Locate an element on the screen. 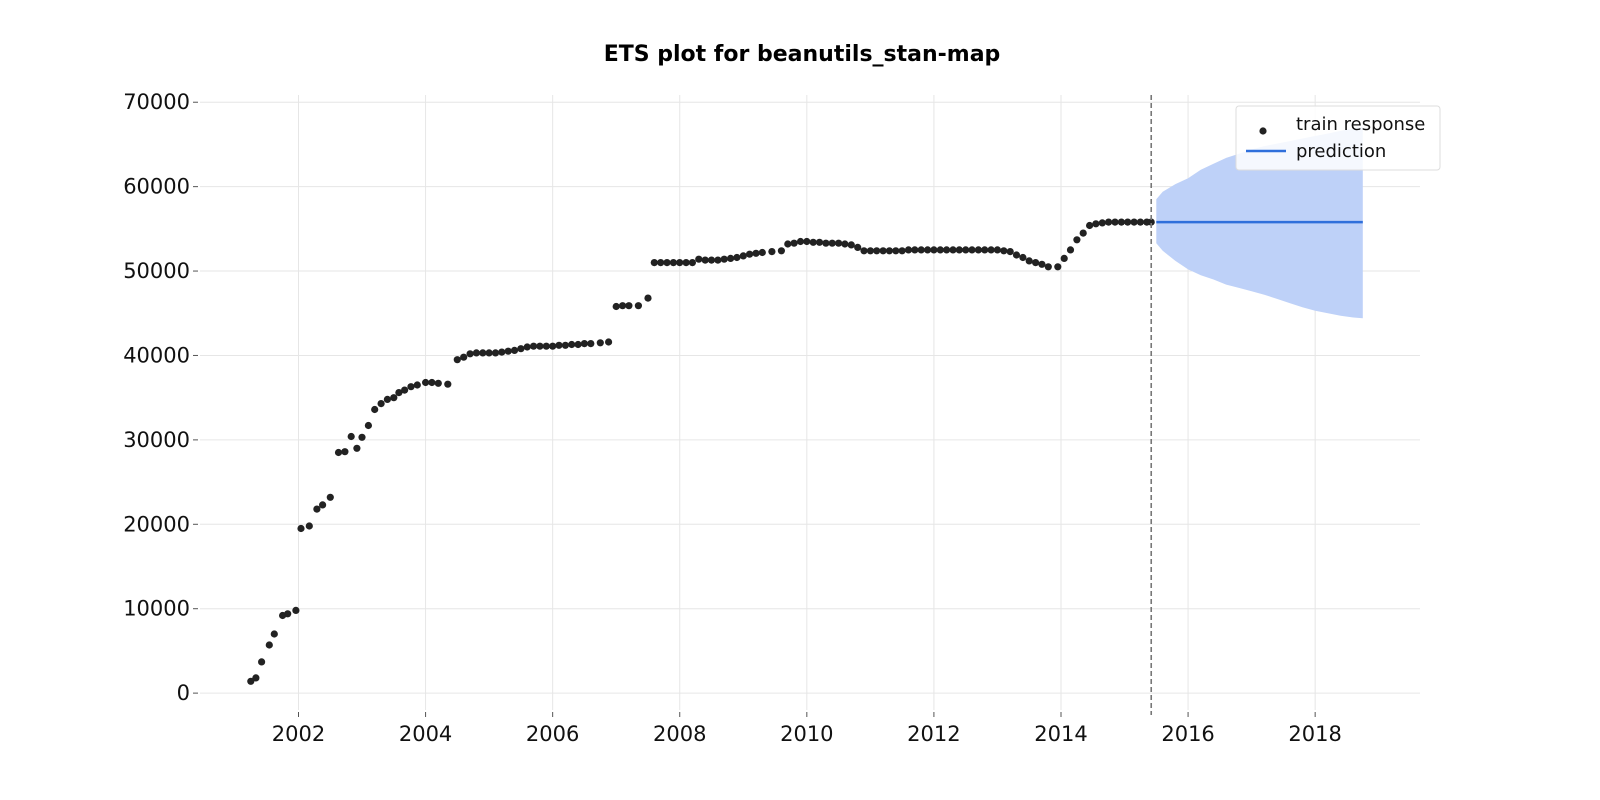  x-tick-label: 2002 is located at coordinates (298, 734).